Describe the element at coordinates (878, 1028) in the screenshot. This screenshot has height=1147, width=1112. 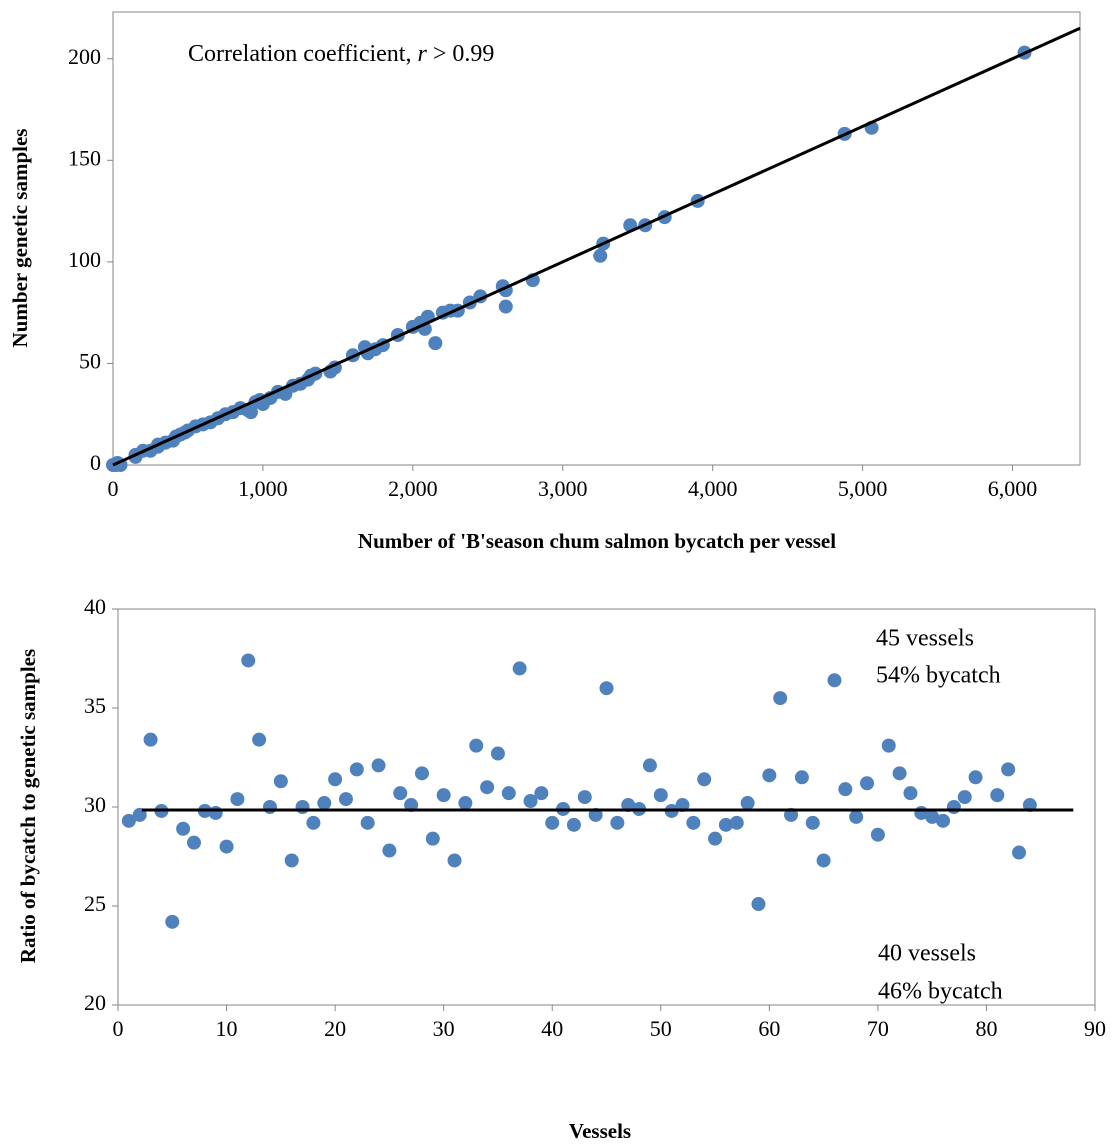
I see `x-tick-label: 70` at that location.